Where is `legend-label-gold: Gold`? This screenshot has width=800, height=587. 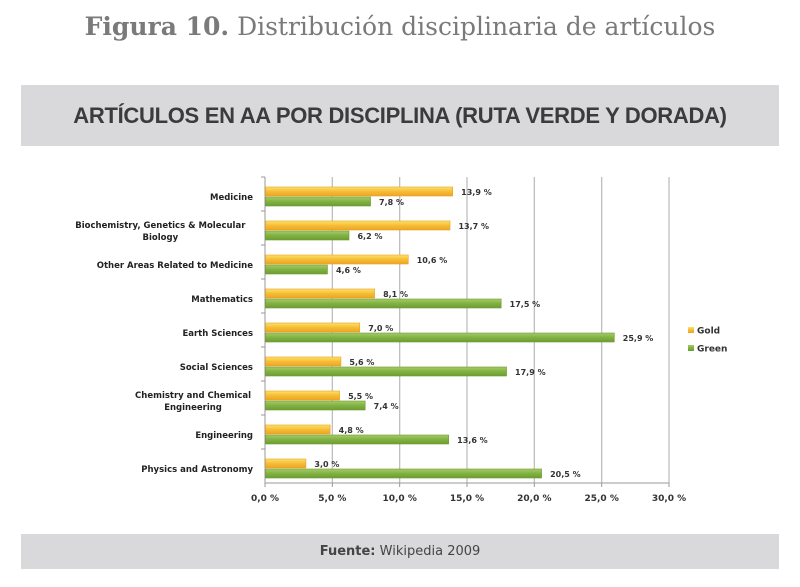 legend-label-gold: Gold is located at coordinates (708, 332).